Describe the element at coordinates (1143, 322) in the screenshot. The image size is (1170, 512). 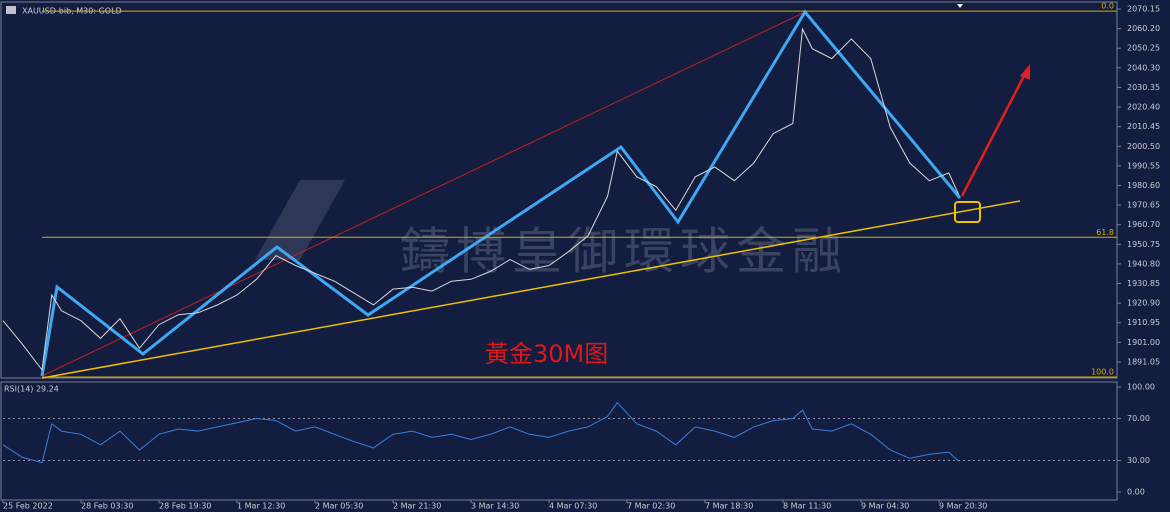
I see `y-tick-label: 1910.95` at that location.